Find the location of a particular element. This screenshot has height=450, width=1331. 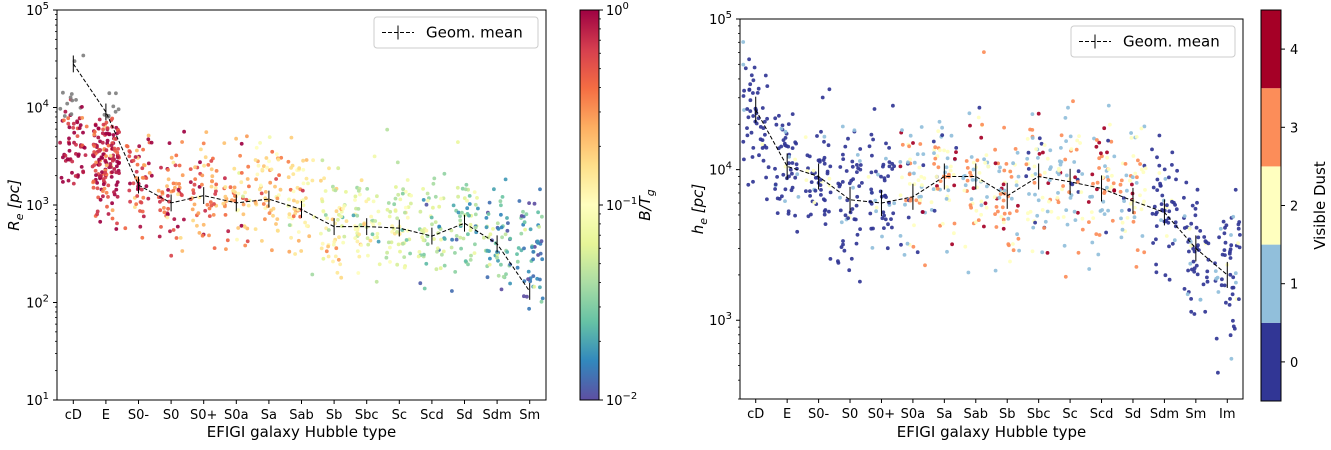

x-axis-label: EFIGI galaxy Hubble type is located at coordinates (991, 432).